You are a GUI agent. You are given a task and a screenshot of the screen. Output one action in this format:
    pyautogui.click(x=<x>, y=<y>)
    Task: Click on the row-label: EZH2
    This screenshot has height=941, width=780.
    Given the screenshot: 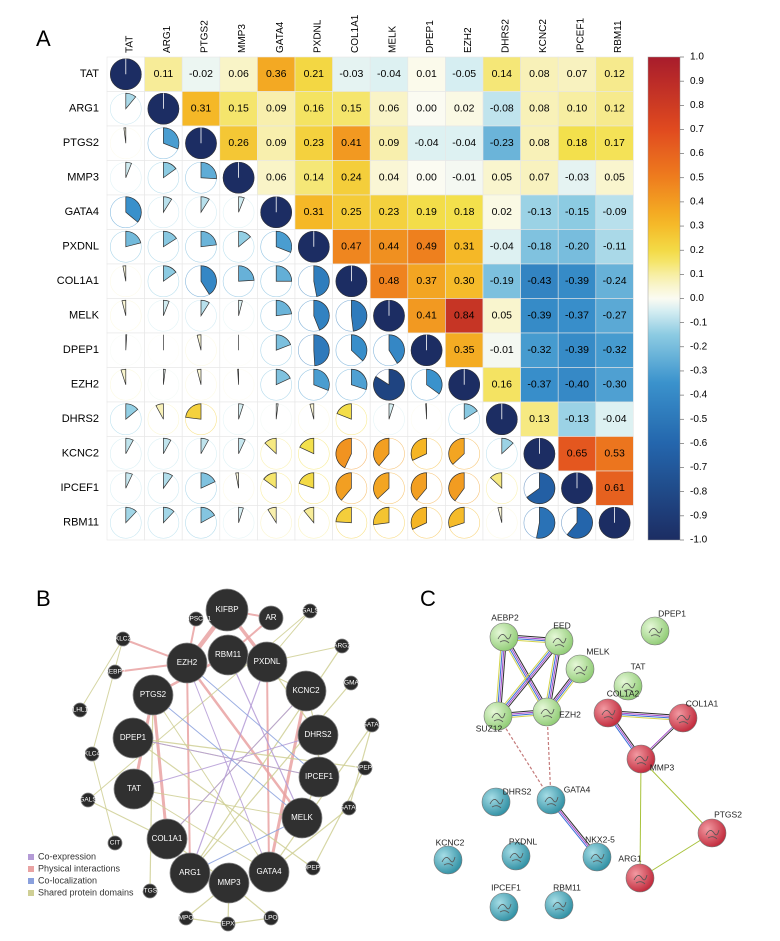 What is the action you would take?
    pyautogui.click(x=85, y=385)
    